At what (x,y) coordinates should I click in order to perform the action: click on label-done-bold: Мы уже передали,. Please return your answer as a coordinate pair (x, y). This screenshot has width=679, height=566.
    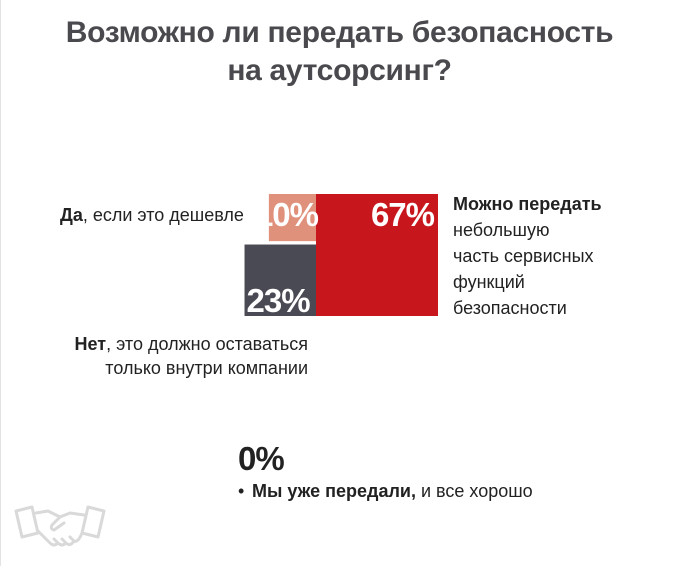
    Looking at the image, I should click on (334, 491).